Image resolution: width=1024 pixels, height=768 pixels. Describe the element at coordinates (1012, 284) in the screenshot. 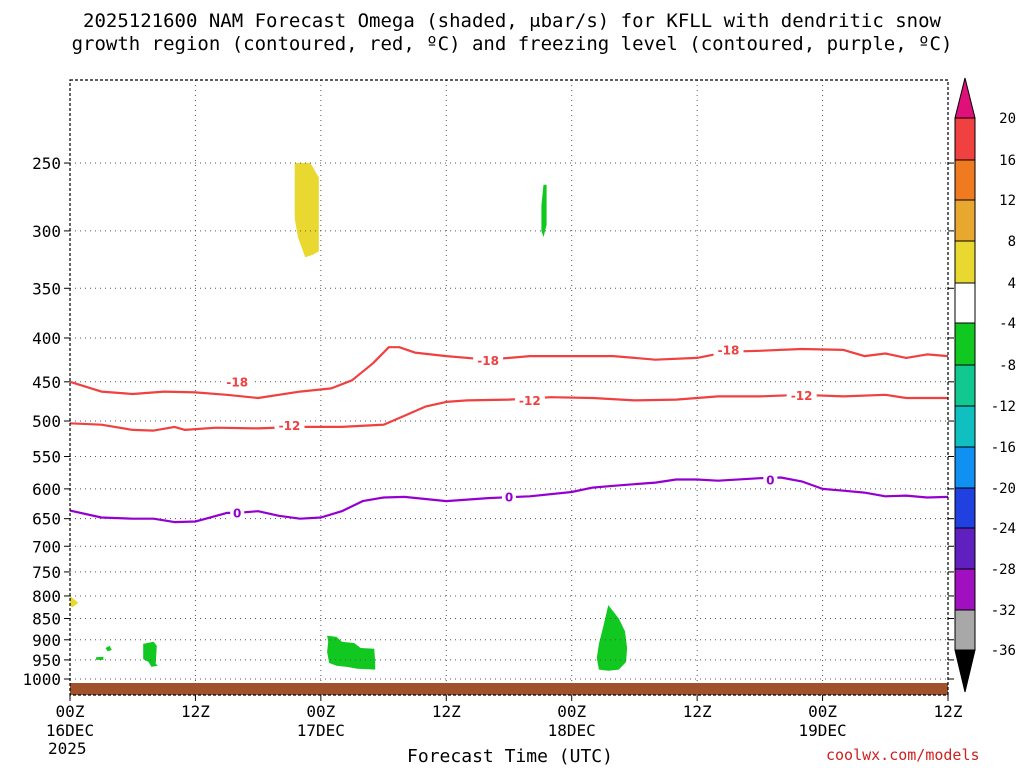

I see `colorbar-label-4: 4` at that location.